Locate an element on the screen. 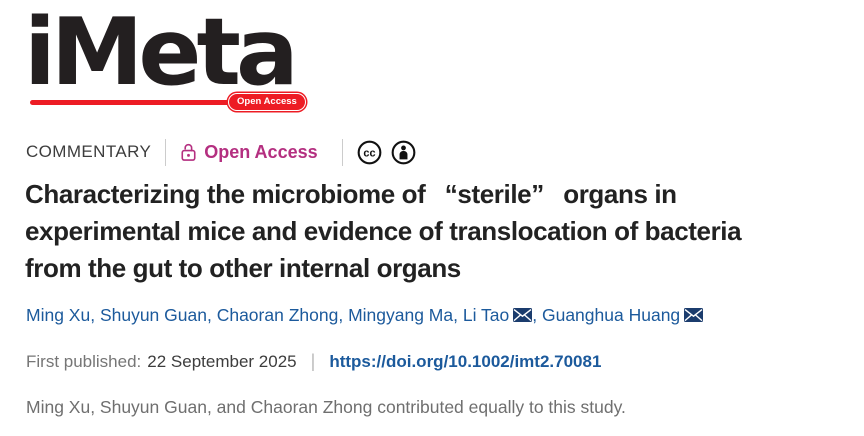 The height and width of the screenshot is (436, 864). open-access-group: Open Access is located at coordinates (249, 152).